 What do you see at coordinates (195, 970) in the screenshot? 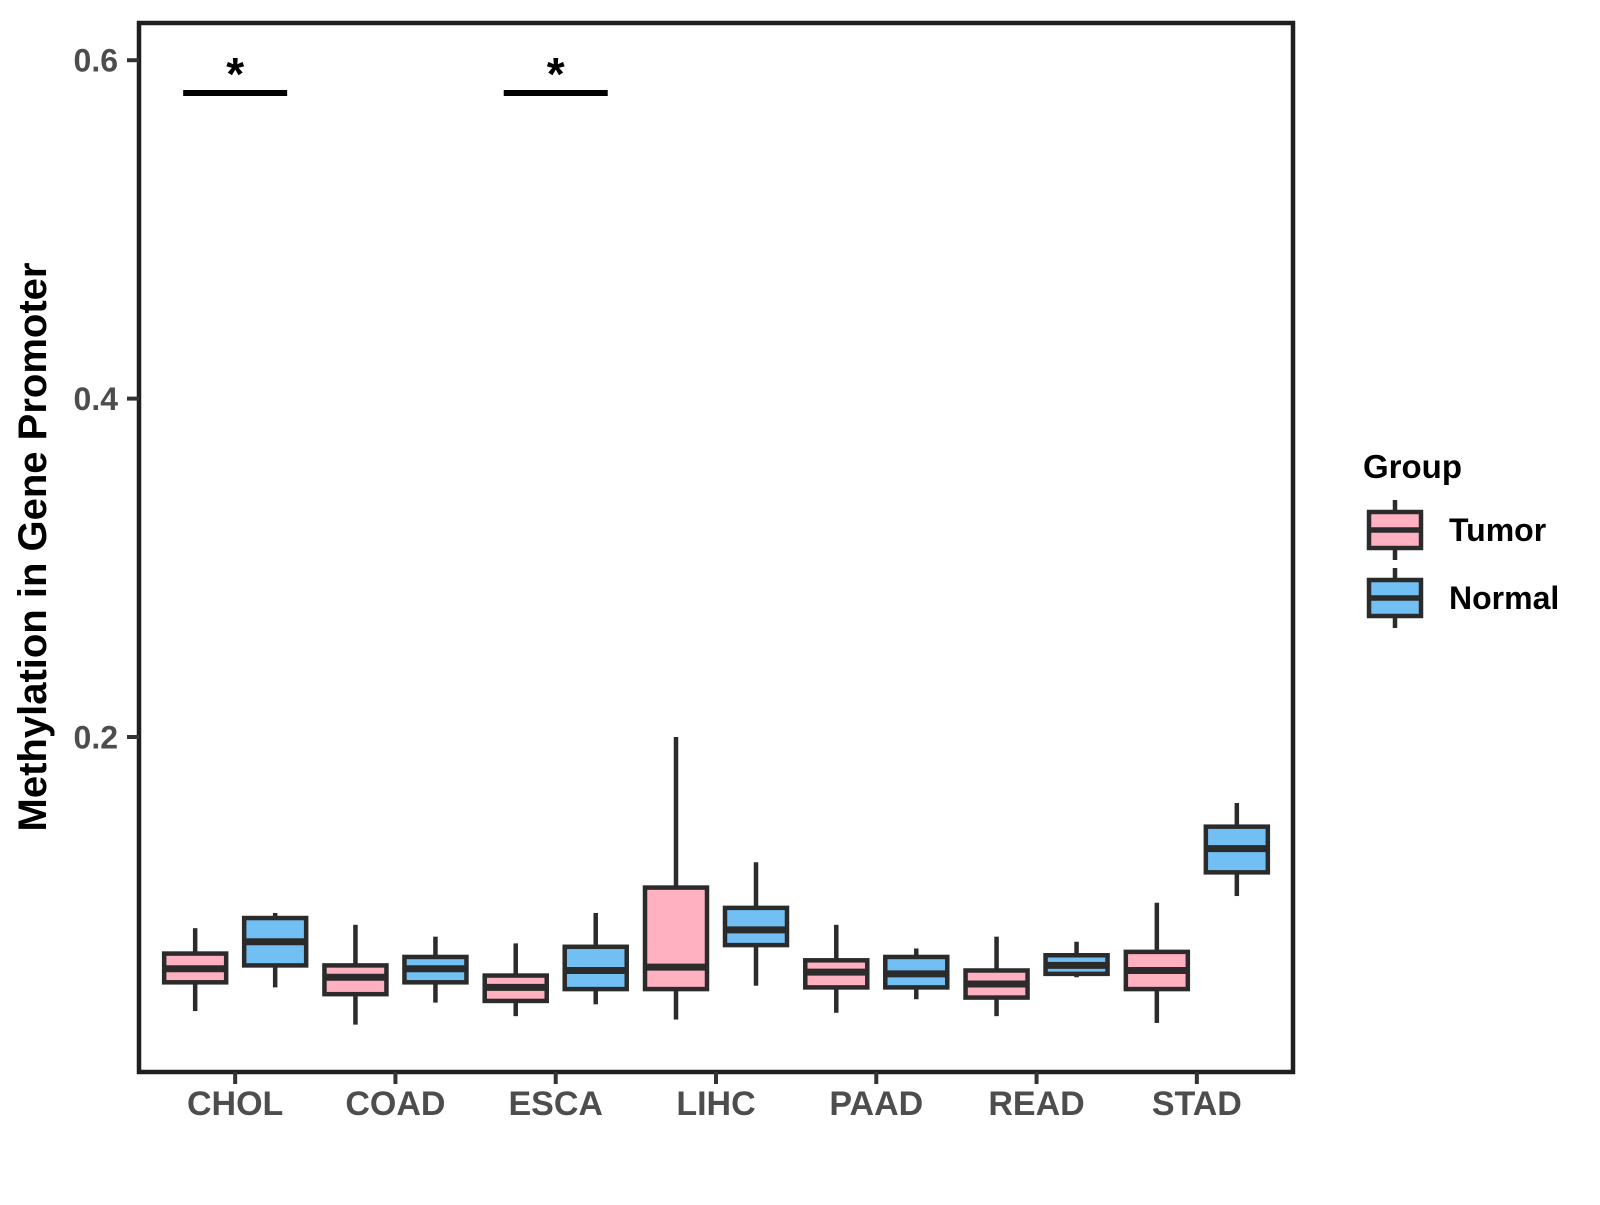
I see `boxplot-tumor-chol` at bounding box center [195, 970].